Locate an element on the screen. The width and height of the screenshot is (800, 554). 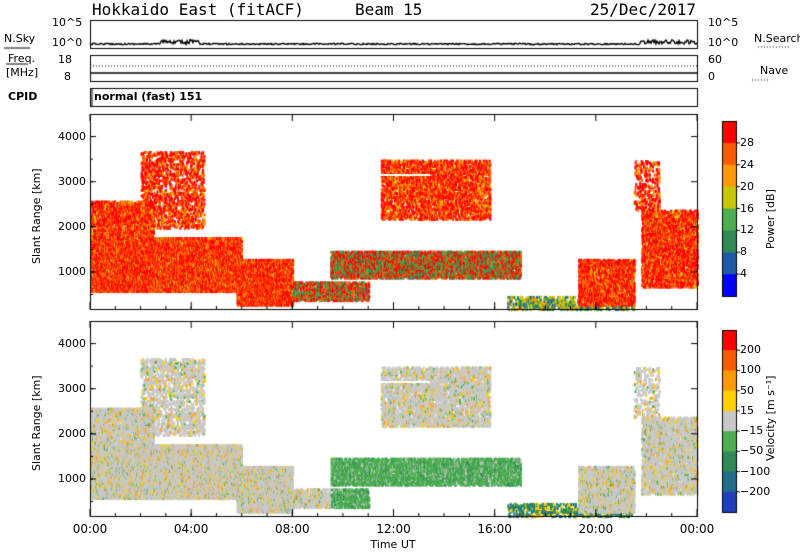
colorbar-tick-1-0: 200 is located at coordinates (750, 350).